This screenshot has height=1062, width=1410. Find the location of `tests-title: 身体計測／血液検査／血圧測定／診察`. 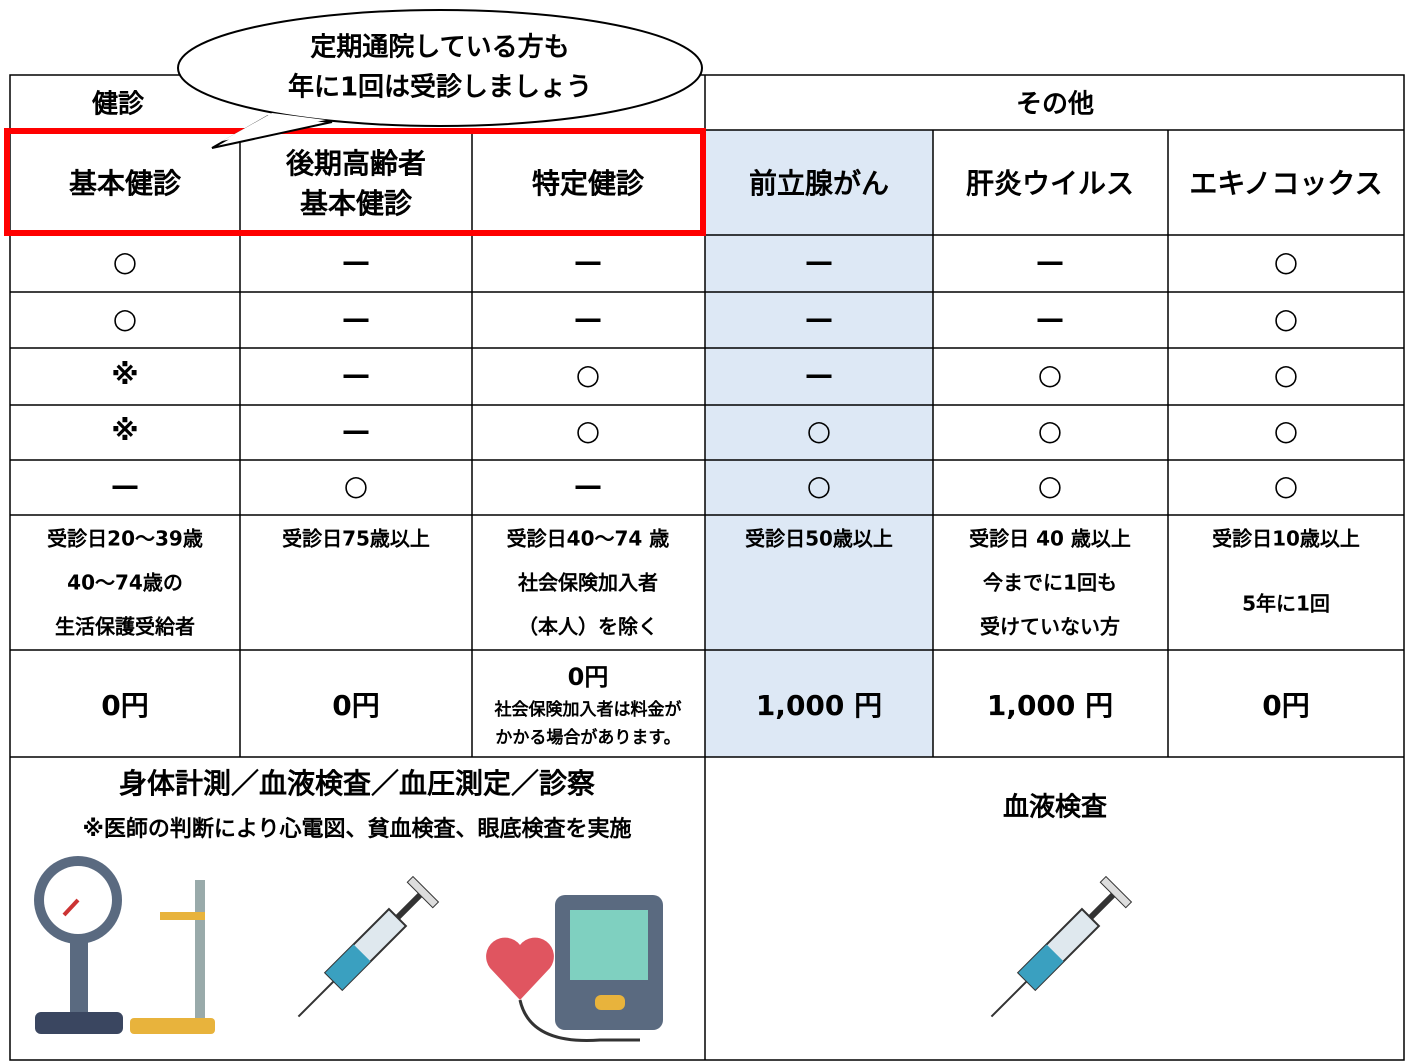

tests-title: 身体計測／血液検査／血圧測定／診察 is located at coordinates (357, 783).